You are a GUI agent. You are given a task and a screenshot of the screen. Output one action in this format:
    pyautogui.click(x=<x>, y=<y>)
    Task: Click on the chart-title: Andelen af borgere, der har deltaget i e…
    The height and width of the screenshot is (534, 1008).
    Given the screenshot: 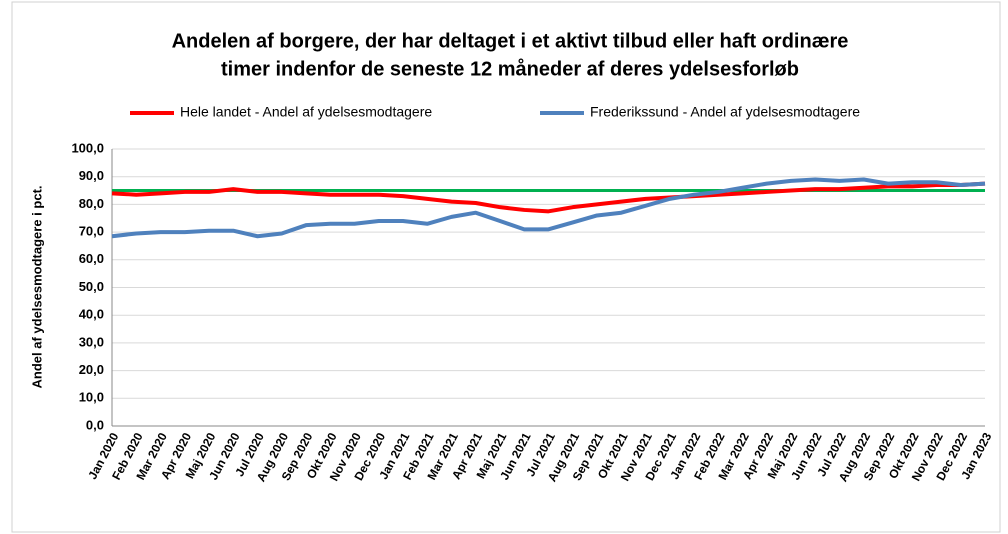 What is the action you would take?
    pyautogui.click(x=510, y=41)
    